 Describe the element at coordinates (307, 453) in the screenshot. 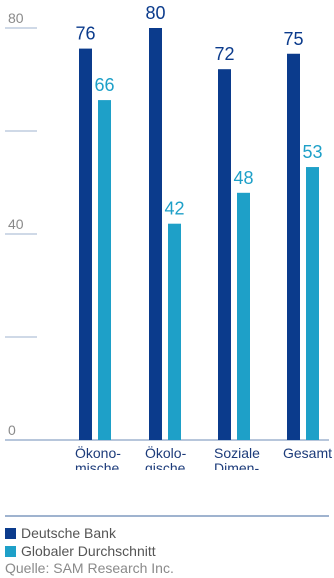

I see `category-label: Gesamt` at that location.